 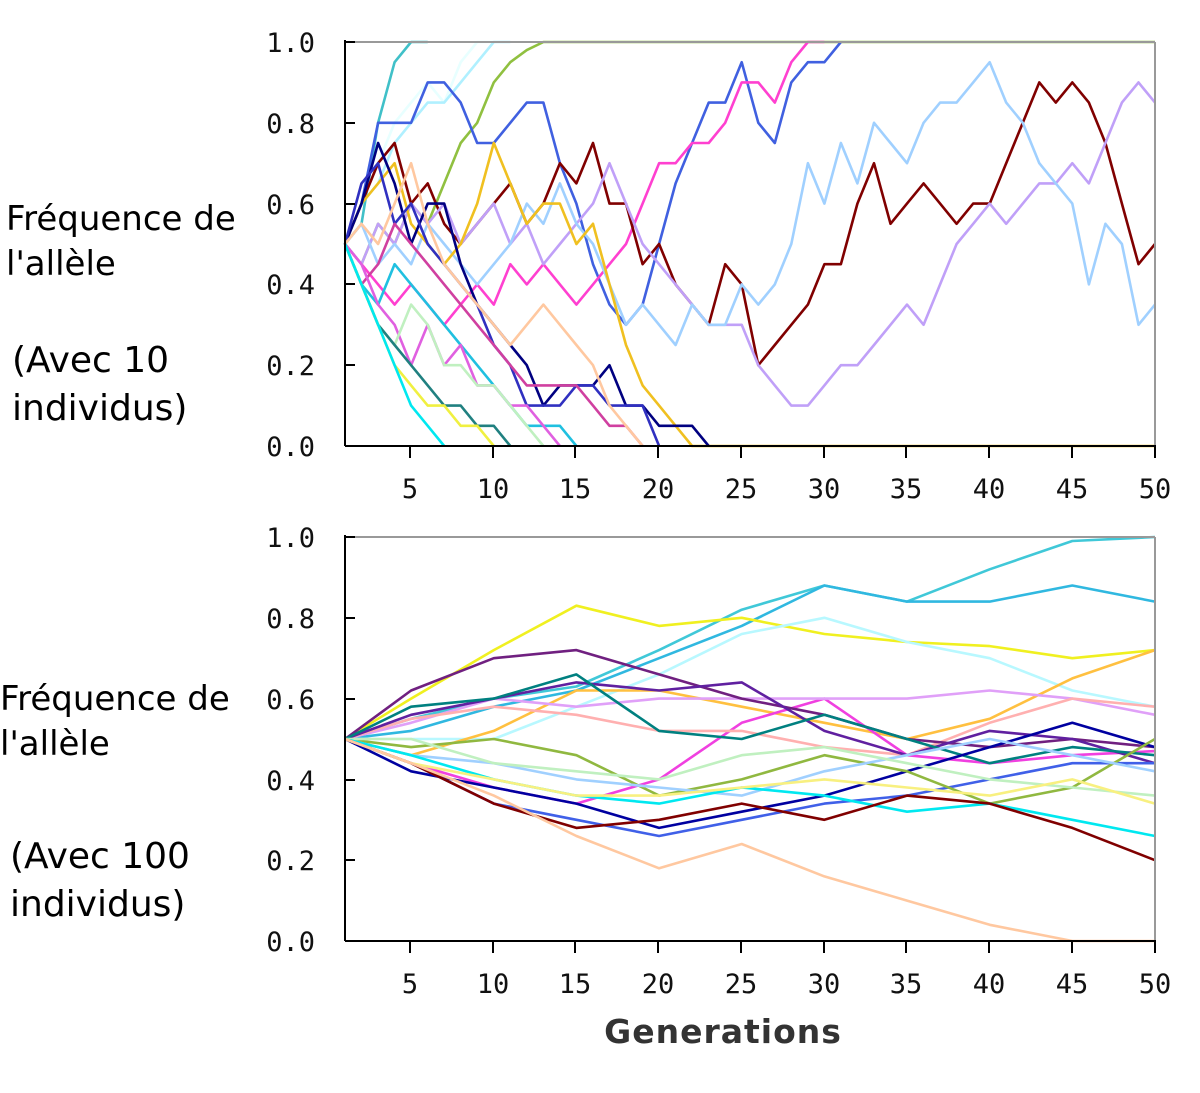 I want to click on ylabel-bottom-line-4: individus), so click(x=97, y=904).